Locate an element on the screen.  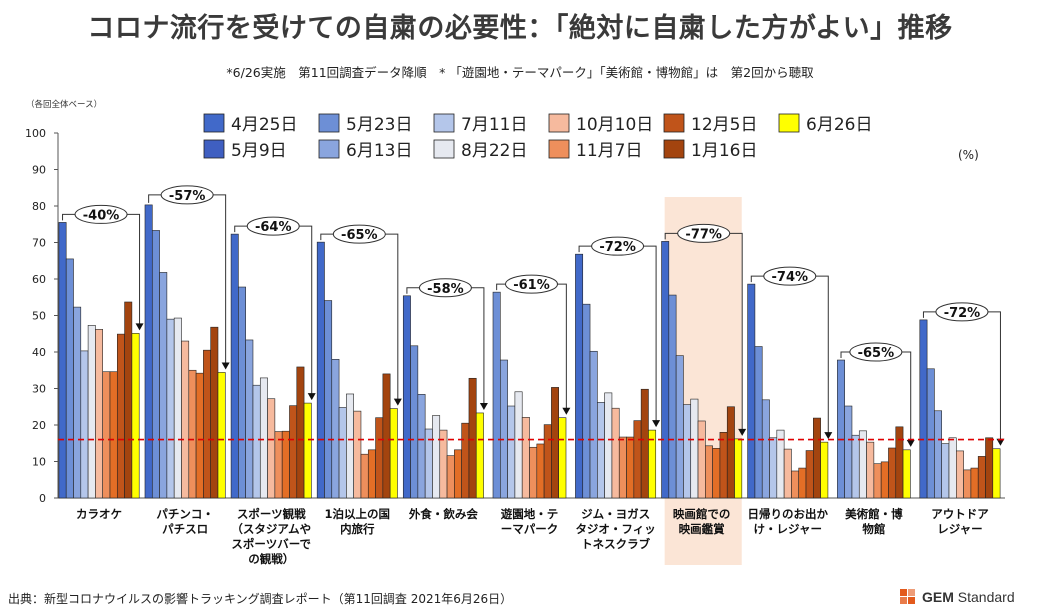
change-label: -74% is located at coordinates (790, 277).